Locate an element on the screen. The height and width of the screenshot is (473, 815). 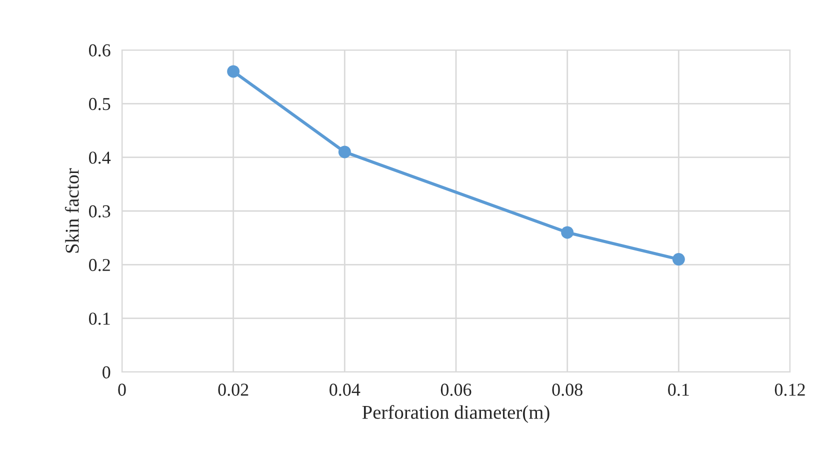
x-tick-label: 0.02 is located at coordinates (233, 390).